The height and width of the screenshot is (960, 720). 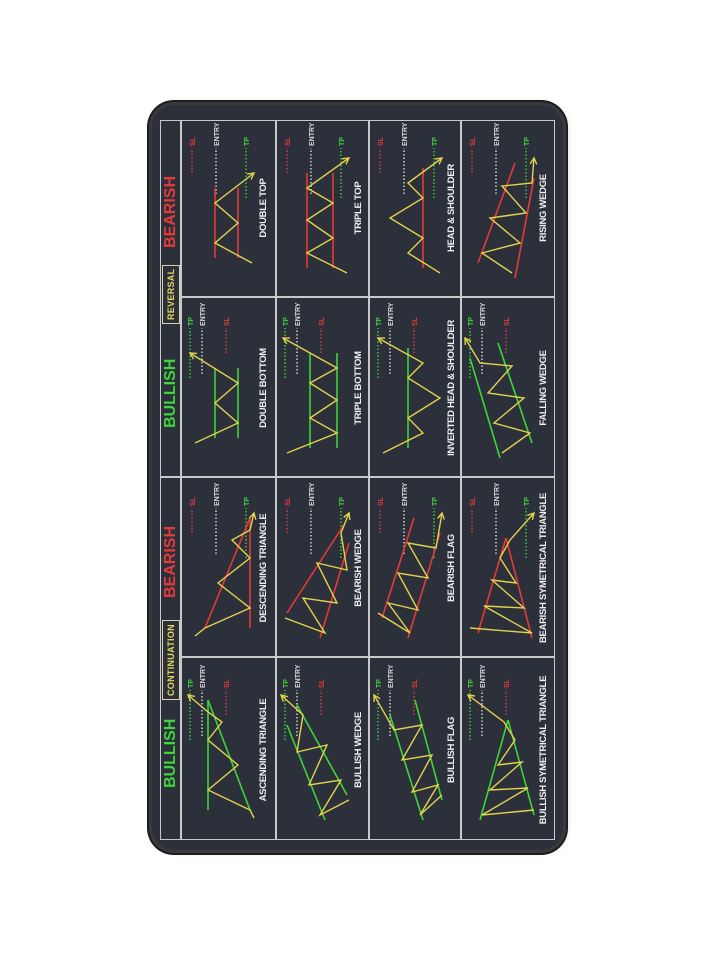 I want to click on pattern-cell: SL ENTRY TP BEARISH FLAG, so click(x=414, y=568).